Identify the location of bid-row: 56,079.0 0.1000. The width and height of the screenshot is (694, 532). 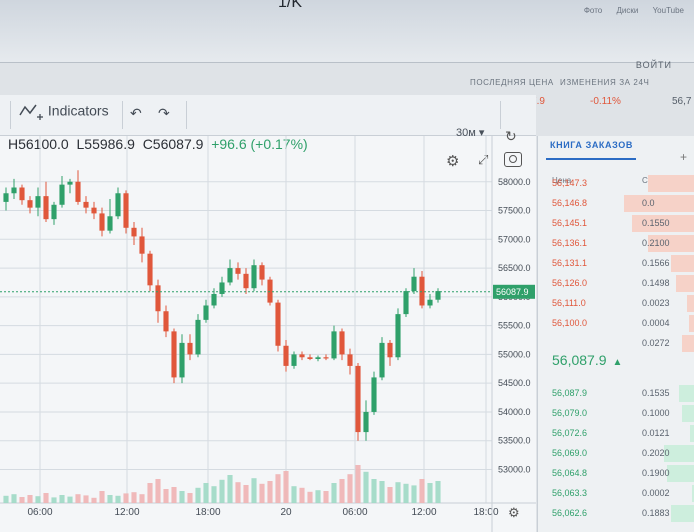
(616, 413).